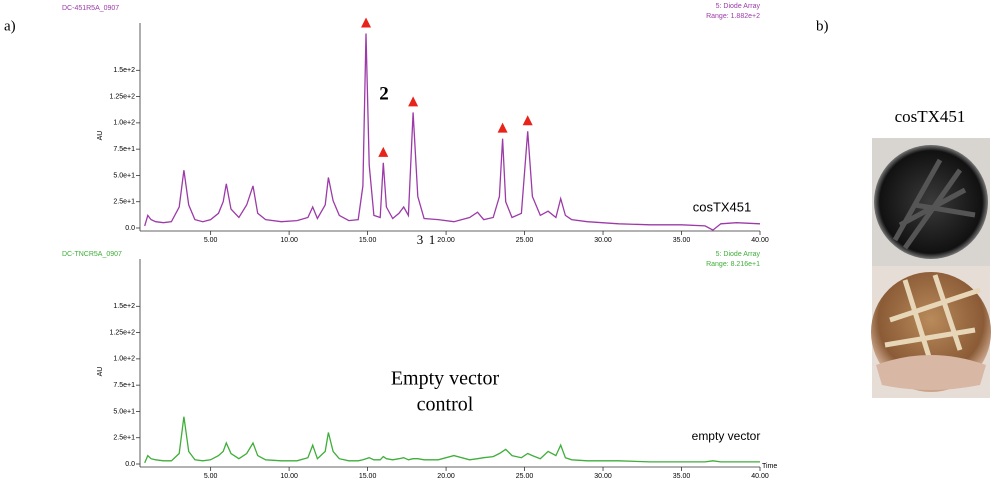 The image size is (994, 480). I want to click on photo-label: cosTX451, so click(930, 116).